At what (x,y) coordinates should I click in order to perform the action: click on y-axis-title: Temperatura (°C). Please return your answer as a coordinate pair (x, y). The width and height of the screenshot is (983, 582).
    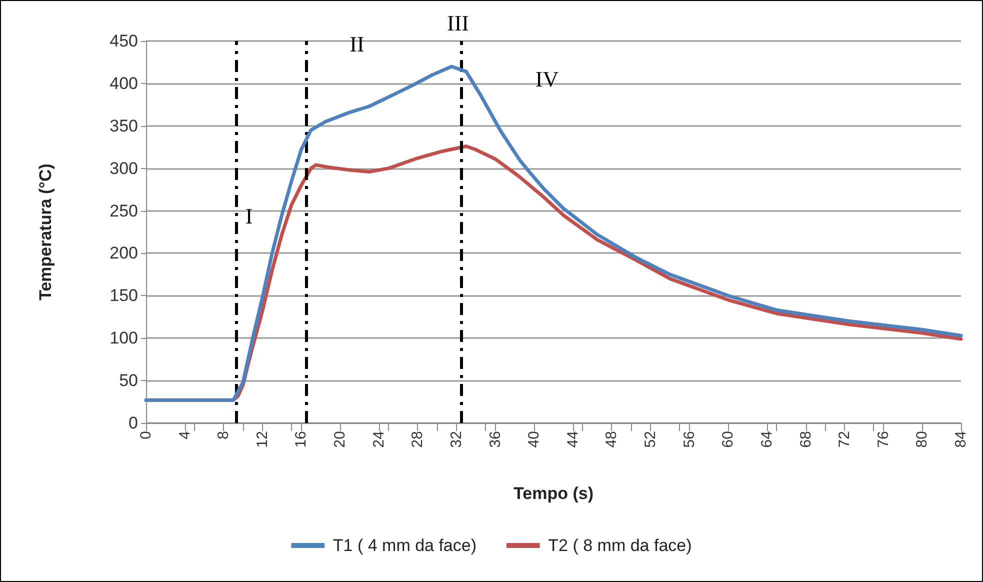
    Looking at the image, I should click on (45, 232).